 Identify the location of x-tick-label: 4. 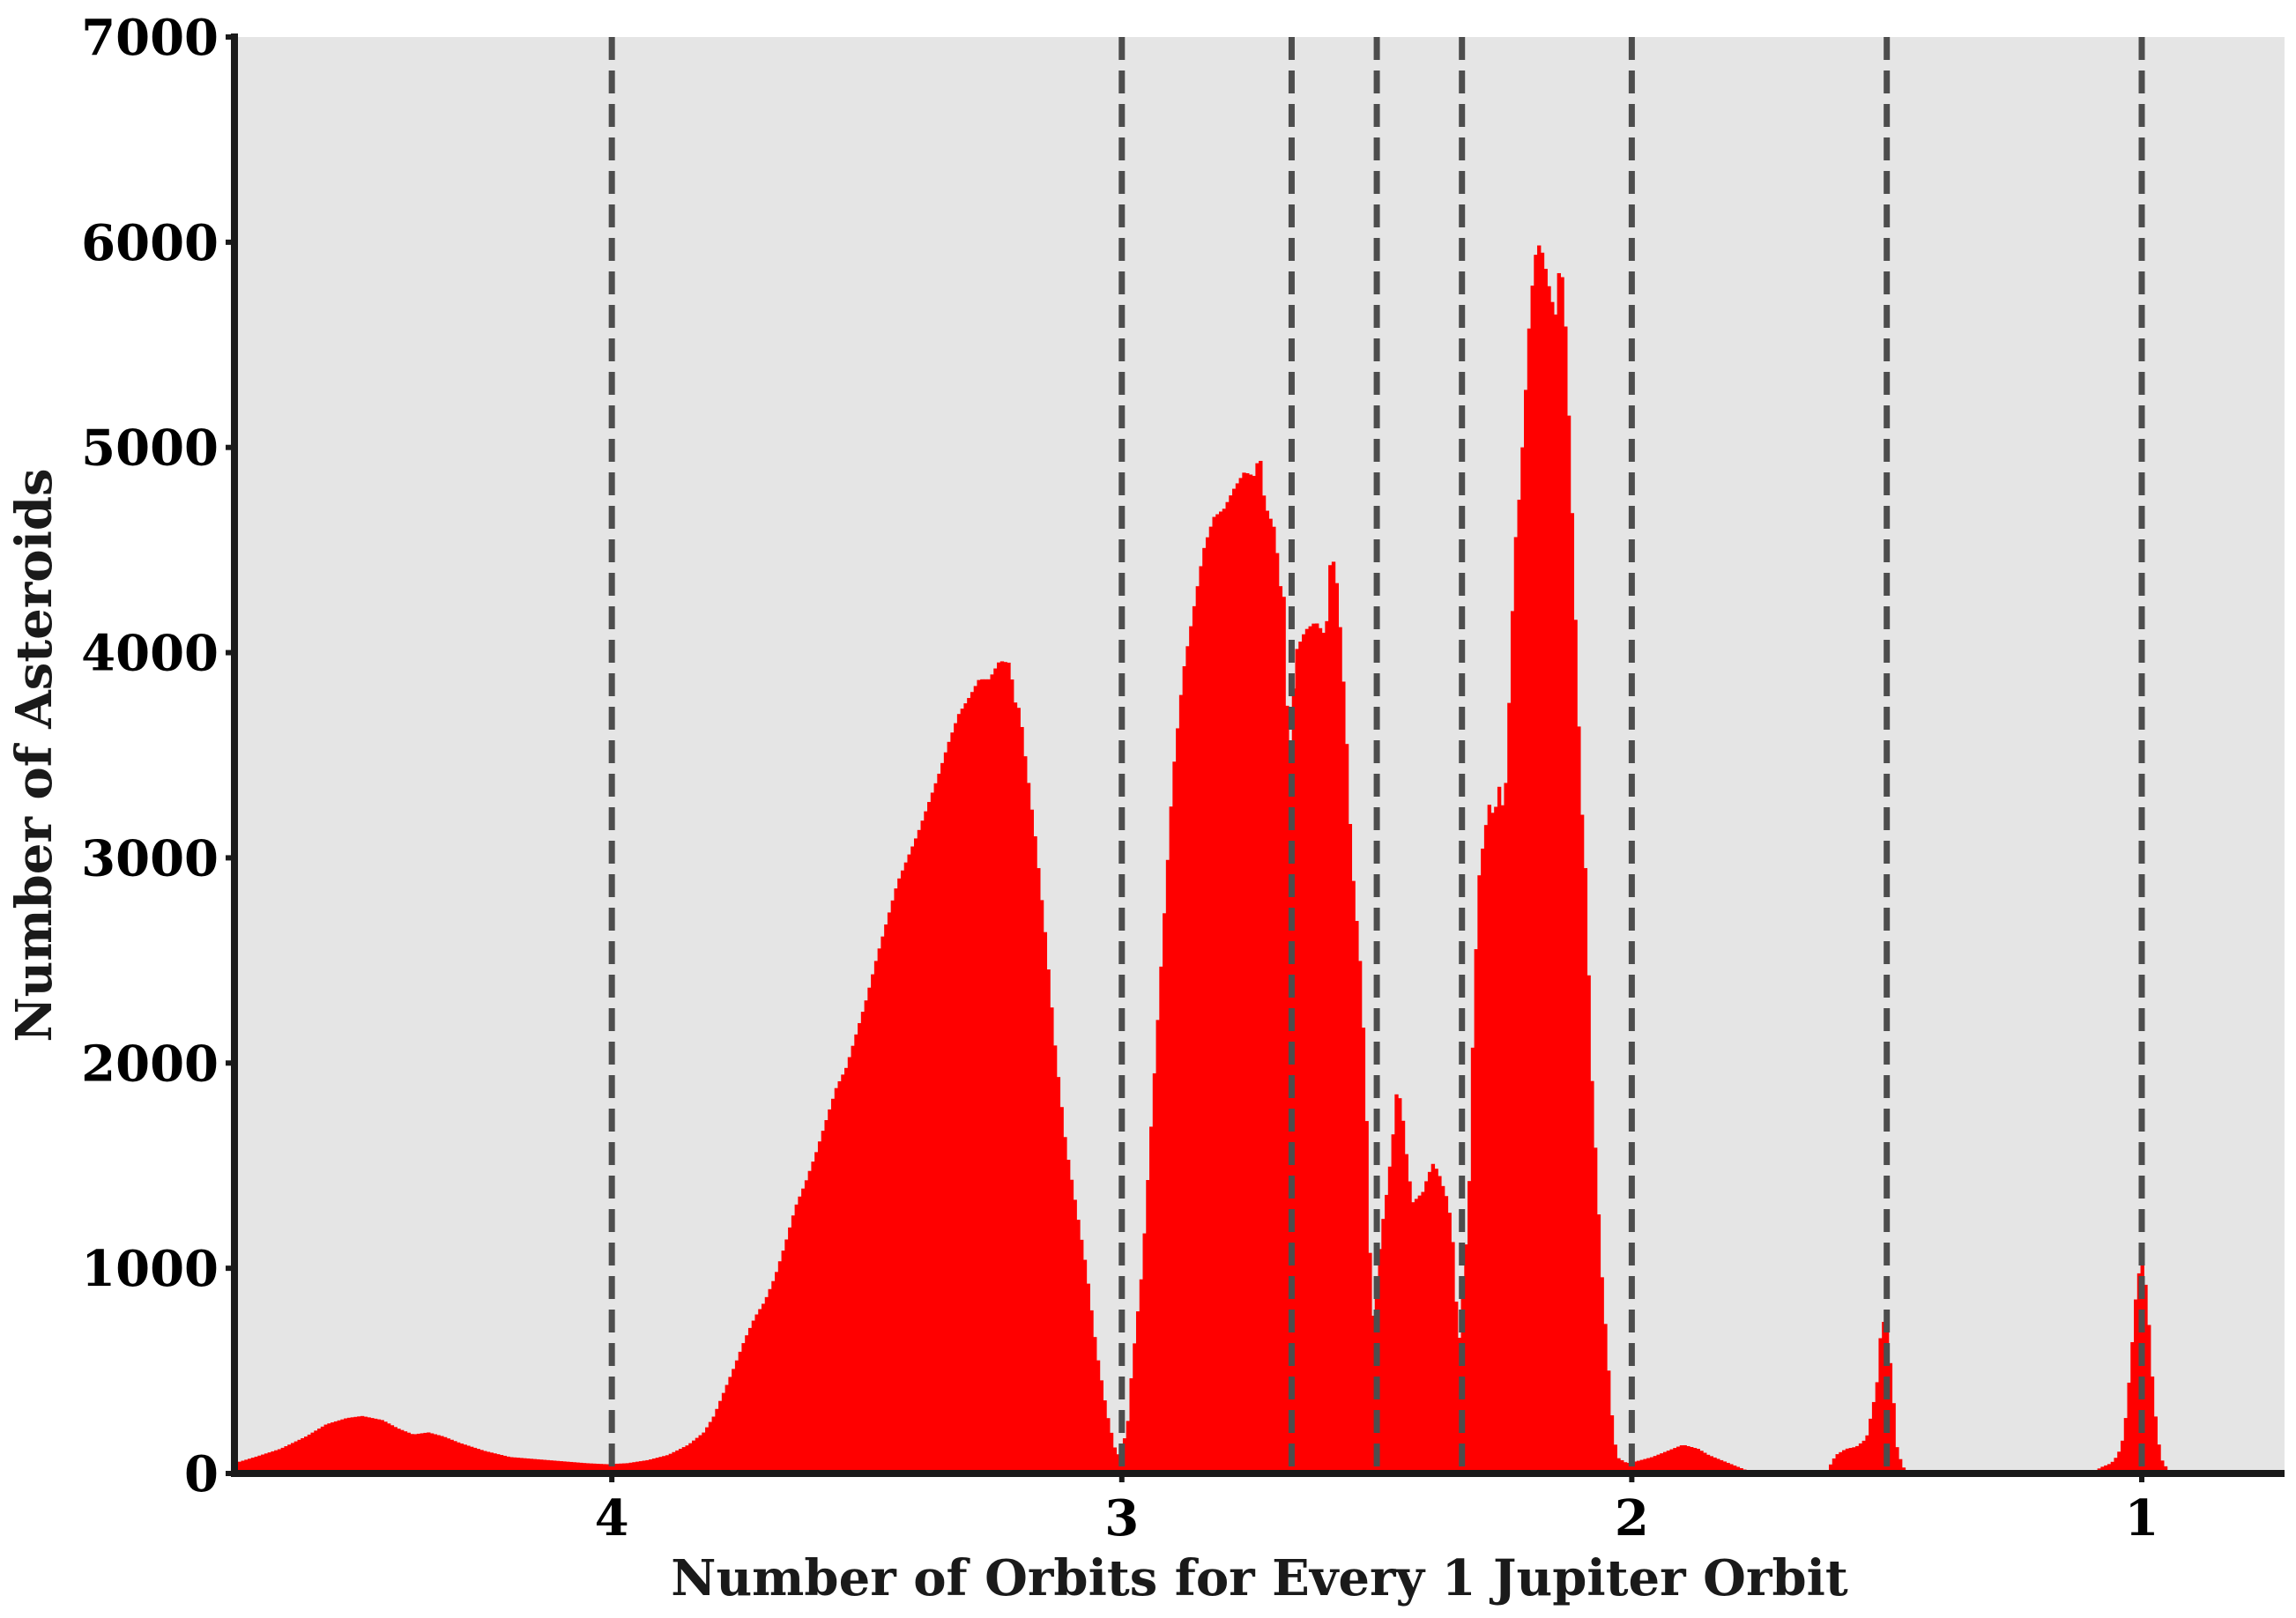
(612, 1518).